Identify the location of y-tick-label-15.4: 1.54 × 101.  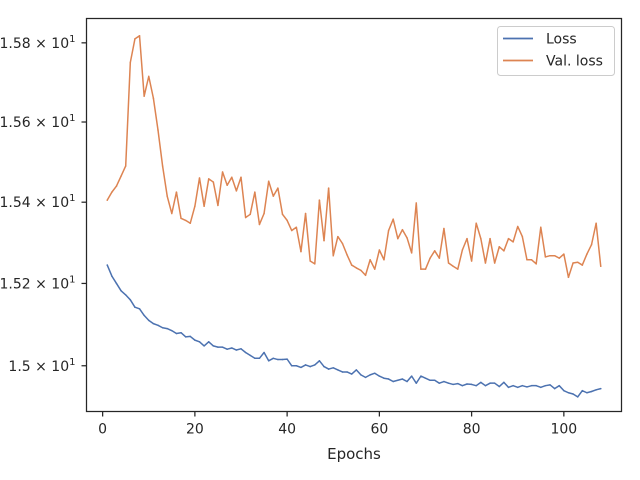
(38, 202).